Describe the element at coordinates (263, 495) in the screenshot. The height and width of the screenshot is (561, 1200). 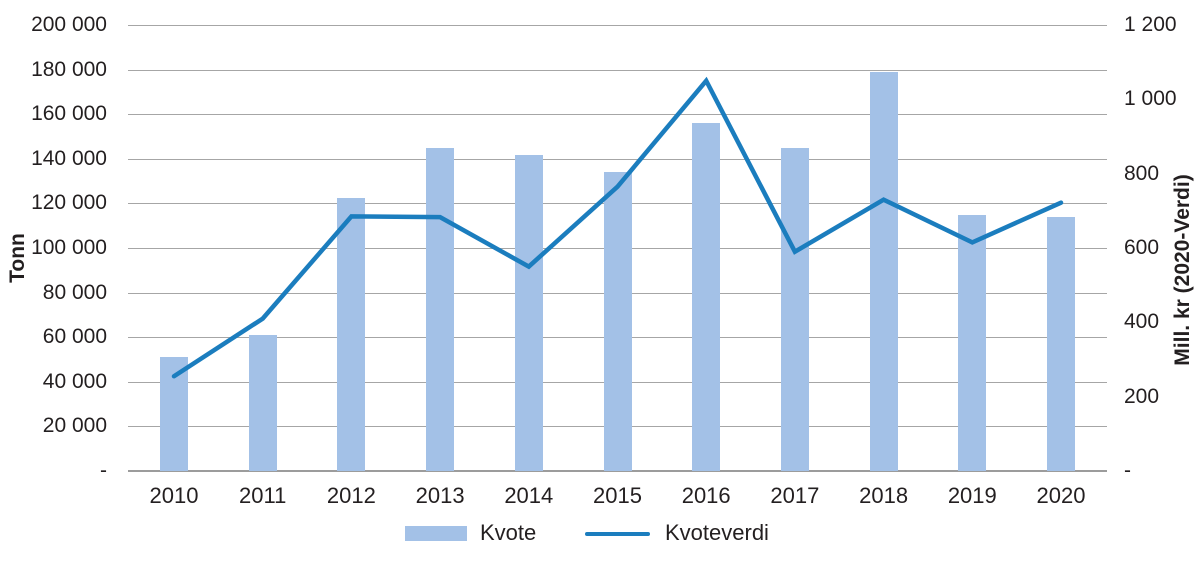
I see `x-label-2011: 2011` at that location.